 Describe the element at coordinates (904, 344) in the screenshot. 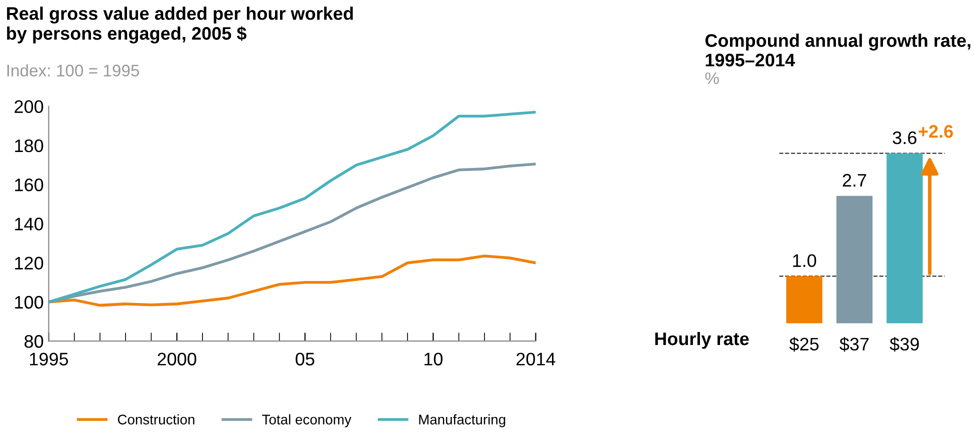

I see `x-tick-label: $39` at that location.